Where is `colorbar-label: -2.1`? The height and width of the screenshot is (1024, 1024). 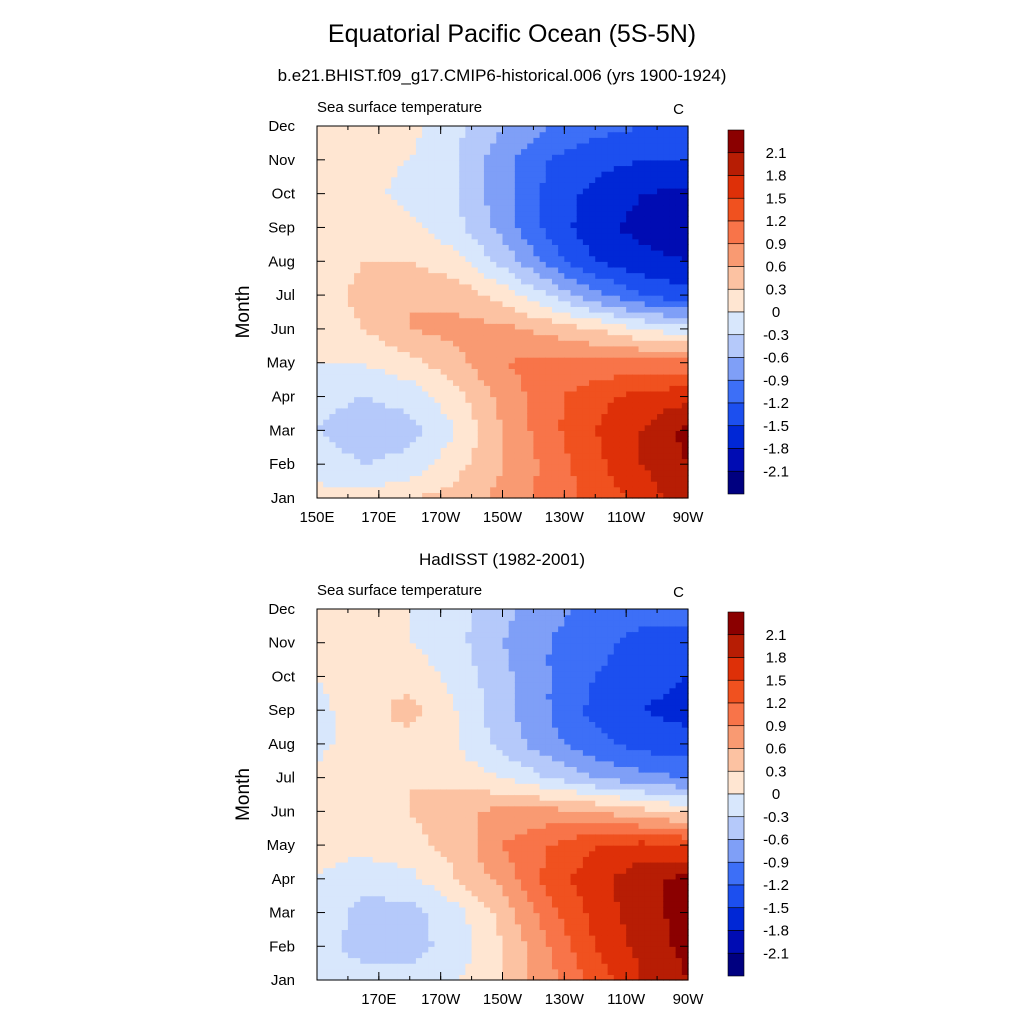 colorbar-label: -2.1 is located at coordinates (776, 471).